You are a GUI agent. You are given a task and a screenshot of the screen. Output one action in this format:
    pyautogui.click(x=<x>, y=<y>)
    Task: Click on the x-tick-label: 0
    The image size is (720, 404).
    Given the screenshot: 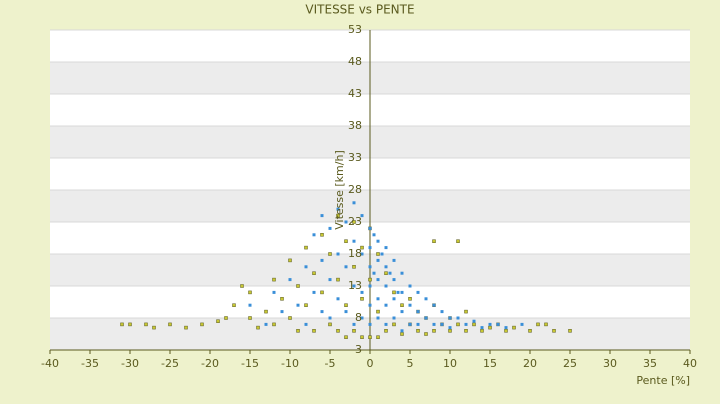 What is the action you would take?
    pyautogui.click(x=370, y=363)
    